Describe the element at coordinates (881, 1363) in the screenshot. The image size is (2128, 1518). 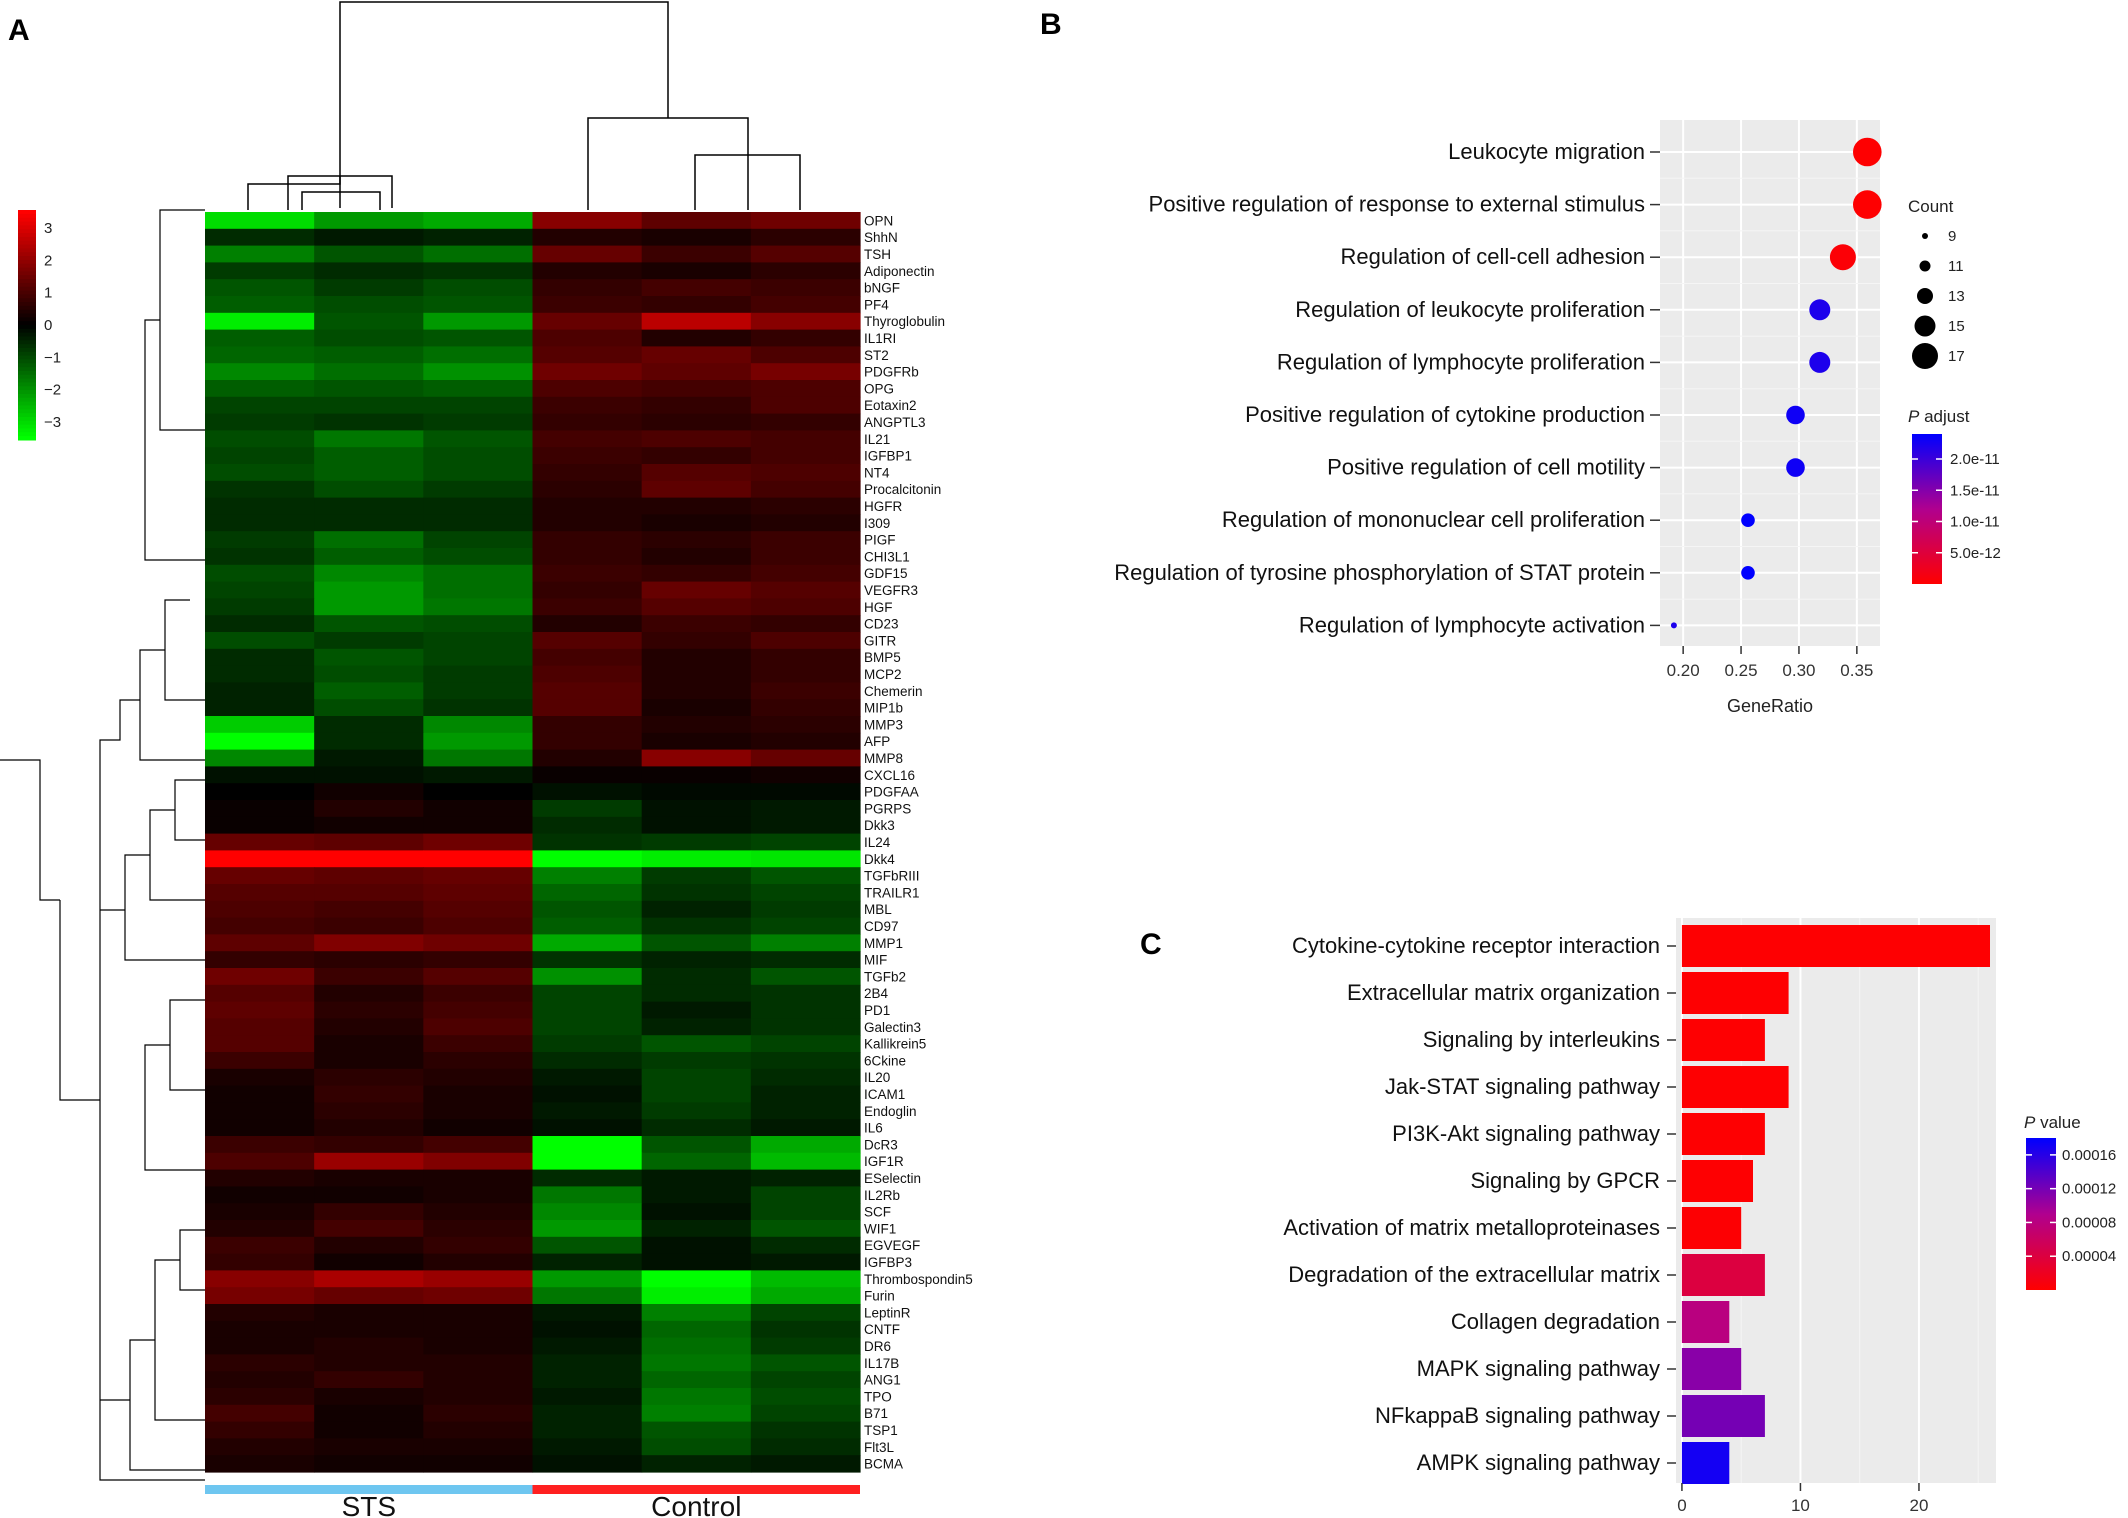
I see `heatmap-row-label: IL17B` at that location.